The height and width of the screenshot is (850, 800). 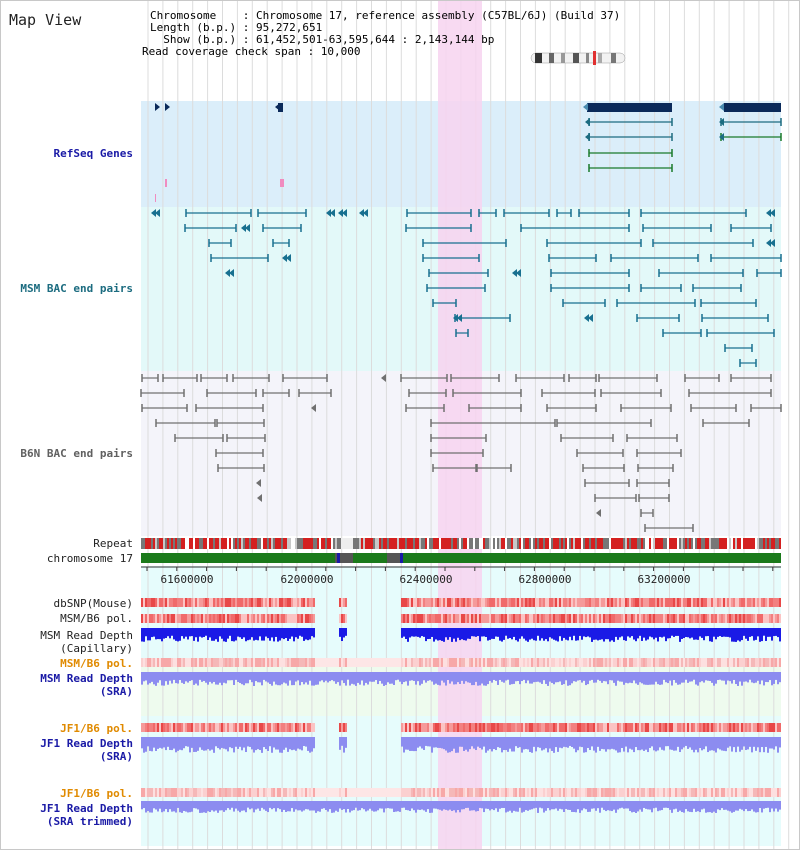 I want to click on feature-arrow, so click(x=157, y=107).